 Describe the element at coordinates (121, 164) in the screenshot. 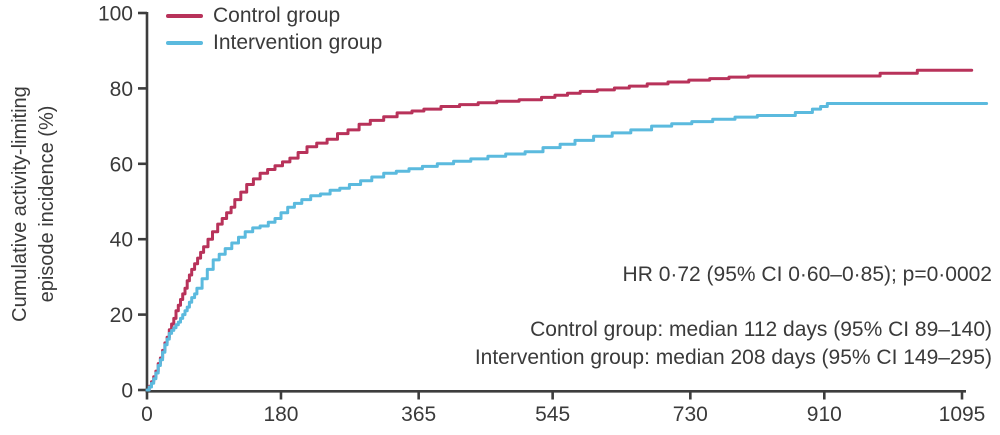

I see `y-tick-label: 60` at that location.